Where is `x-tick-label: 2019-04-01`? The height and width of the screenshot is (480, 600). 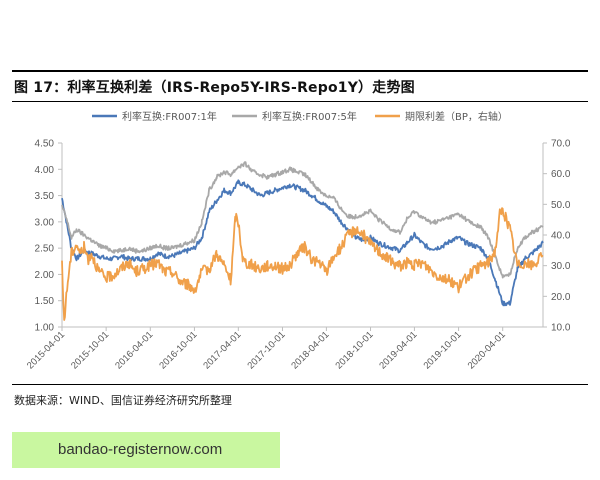 x-tick-label: 2019-04-01 is located at coordinates (398, 350).